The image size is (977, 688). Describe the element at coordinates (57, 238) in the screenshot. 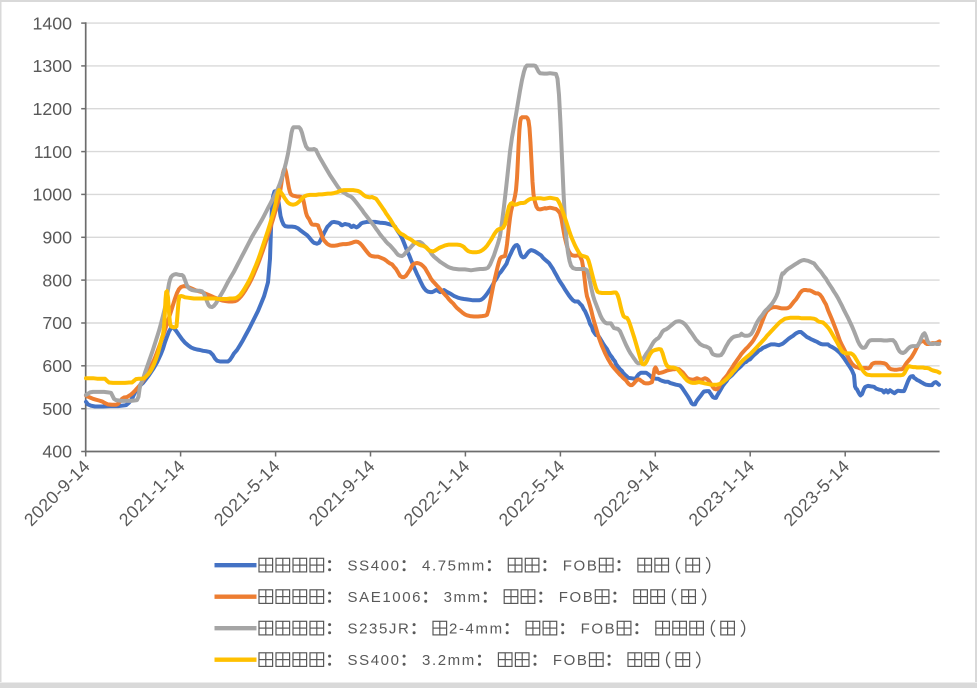

I see `svg-text: 900` at that location.